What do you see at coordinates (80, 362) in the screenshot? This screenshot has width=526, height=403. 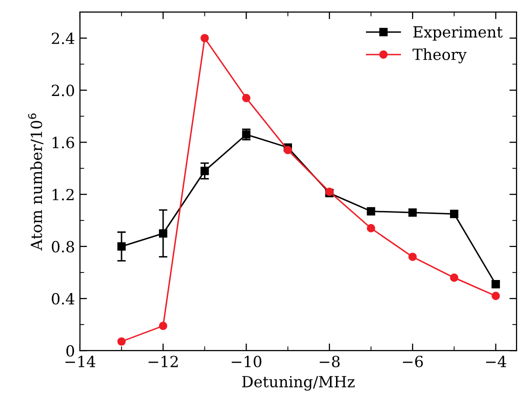 I see `x-tick-label: −14` at bounding box center [80, 362].